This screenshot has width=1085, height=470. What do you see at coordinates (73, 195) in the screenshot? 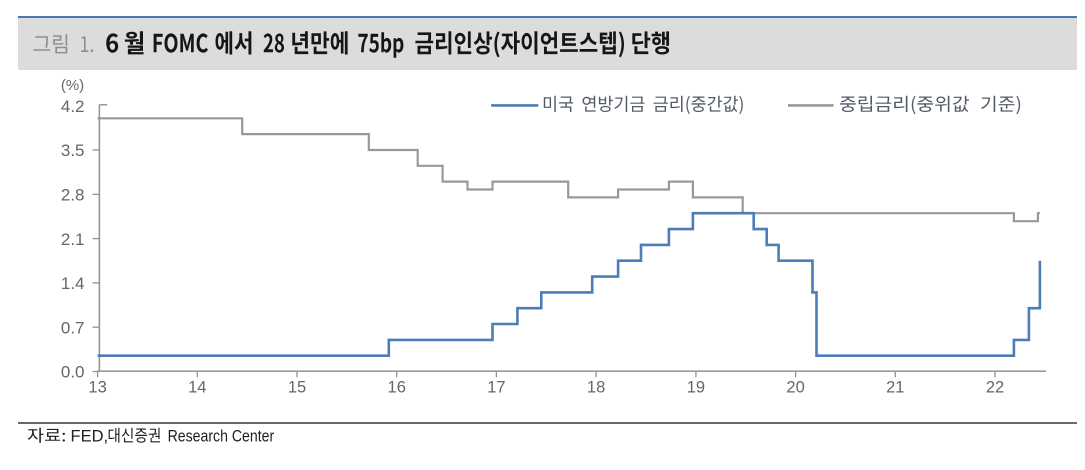
I see `svg-text: 2.8` at bounding box center [73, 195].